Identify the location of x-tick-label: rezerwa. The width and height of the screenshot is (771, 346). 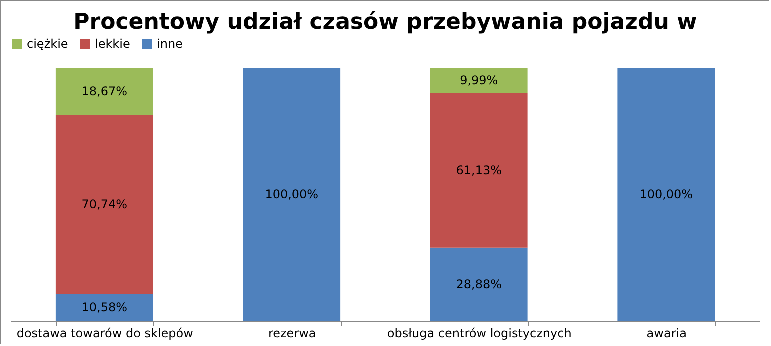
(292, 333).